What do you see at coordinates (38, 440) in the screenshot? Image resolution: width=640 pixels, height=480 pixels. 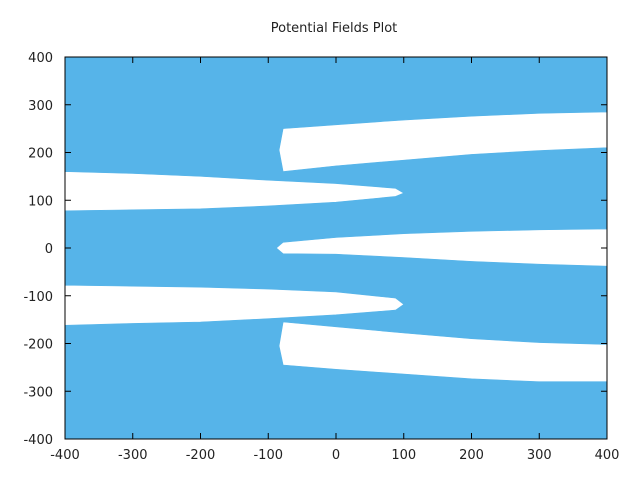 I see `y-tick-label: -400` at bounding box center [38, 440].